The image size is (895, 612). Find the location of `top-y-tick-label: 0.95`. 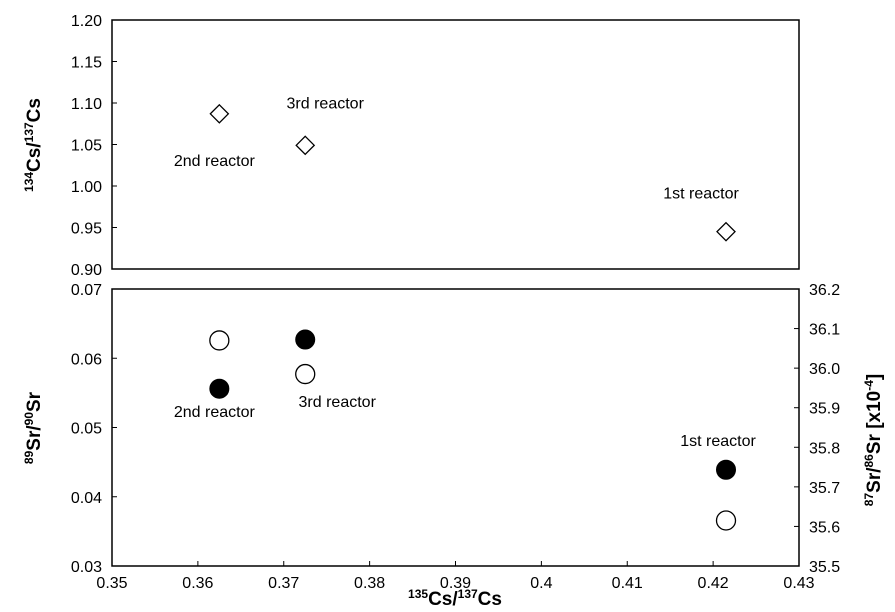

top-y-tick-label: 0.95 is located at coordinates (86, 229).